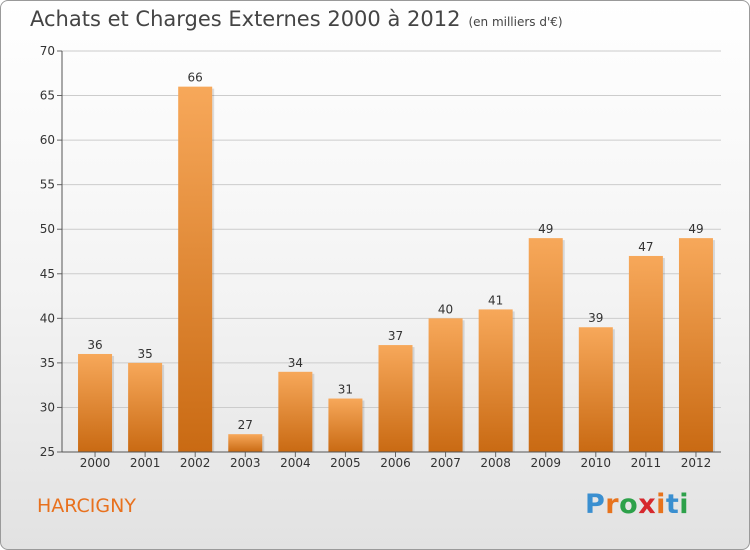 This screenshot has height=550, width=750. I want to click on x-tick-label: 2001, so click(145, 463).